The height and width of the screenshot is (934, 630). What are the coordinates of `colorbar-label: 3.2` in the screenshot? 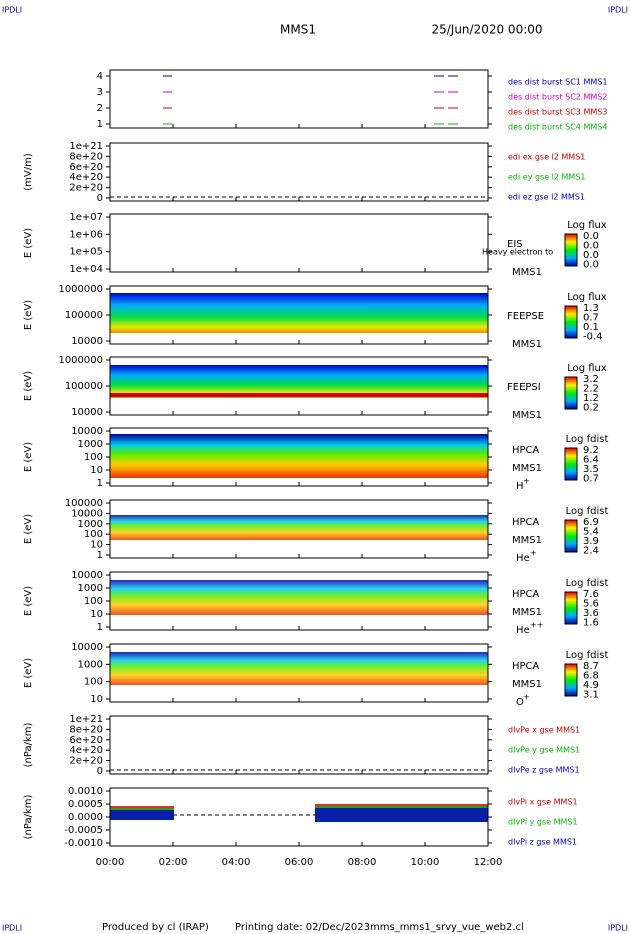 It's located at (591, 379).